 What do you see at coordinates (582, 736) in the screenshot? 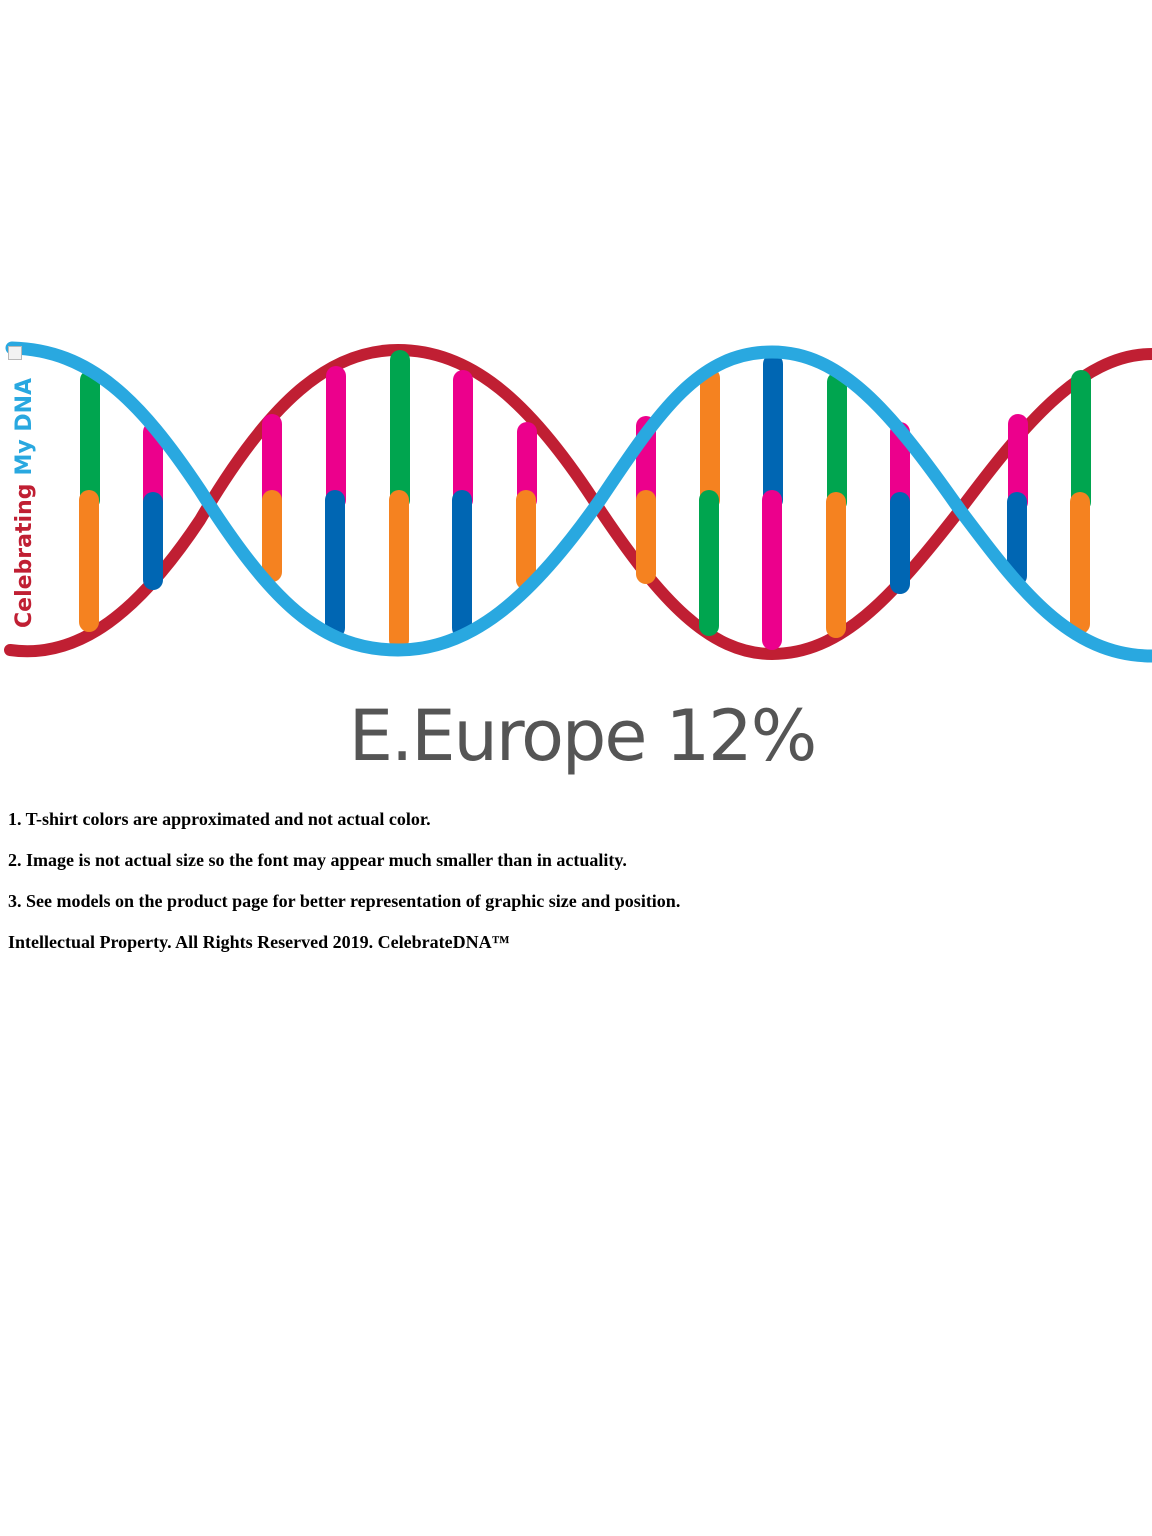
I see `headline-text: E.Europe 12%` at bounding box center [582, 736].